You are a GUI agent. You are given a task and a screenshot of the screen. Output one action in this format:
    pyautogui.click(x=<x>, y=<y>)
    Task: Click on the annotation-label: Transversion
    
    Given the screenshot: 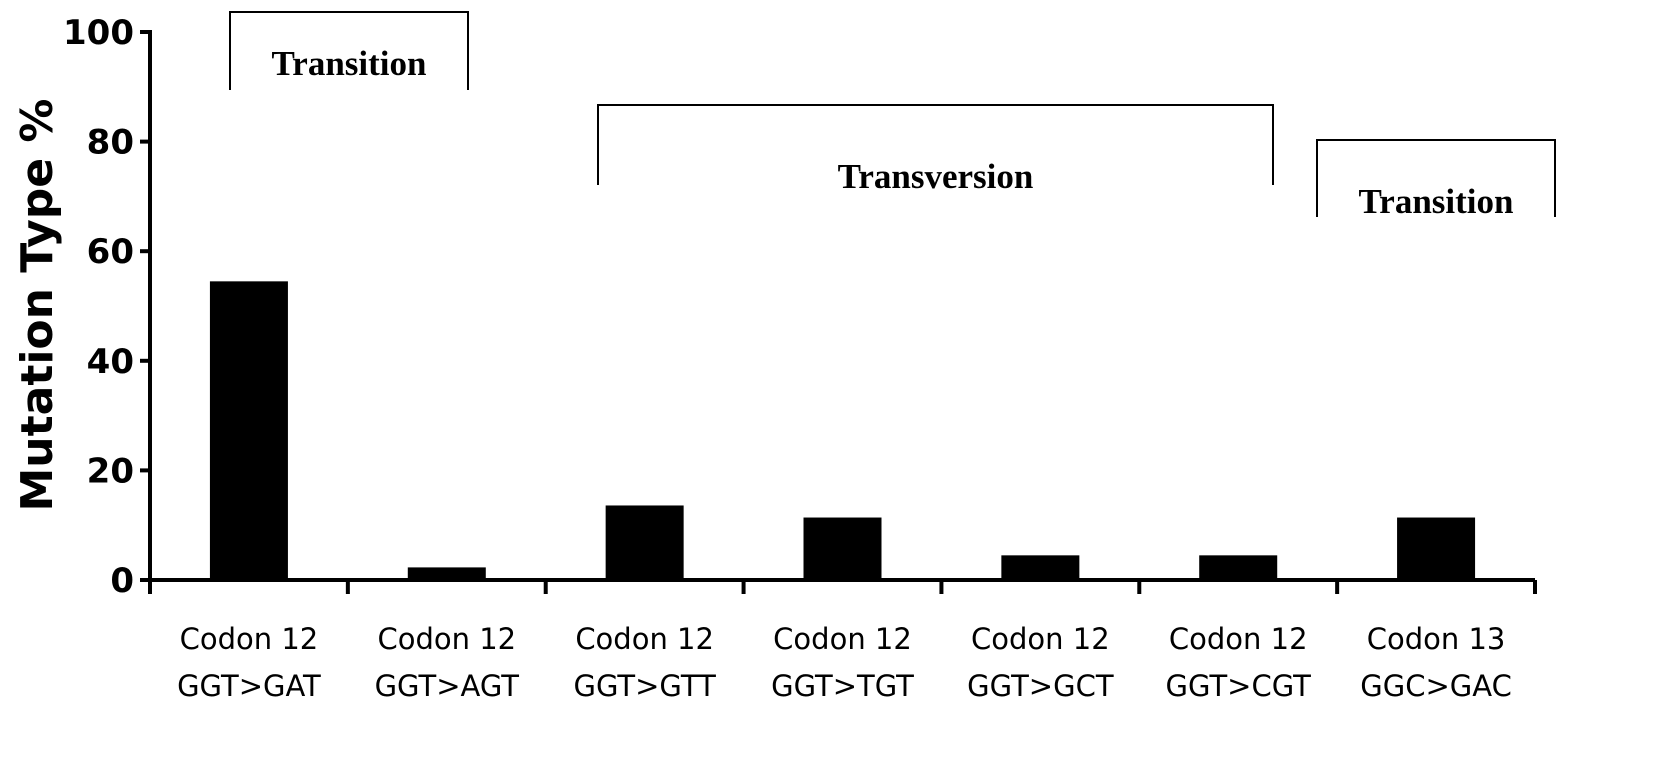 What is the action you would take?
    pyautogui.click(x=936, y=176)
    